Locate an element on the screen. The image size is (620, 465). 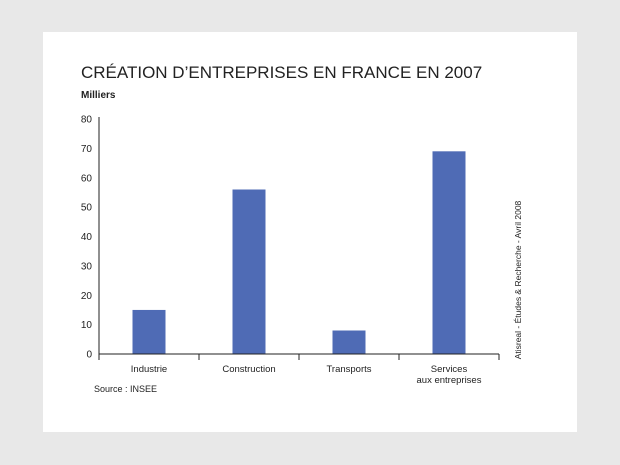
chart-title: CRÉATION D’ENTREPRISES EN FRANCE EN 2007 is located at coordinates (281, 72).